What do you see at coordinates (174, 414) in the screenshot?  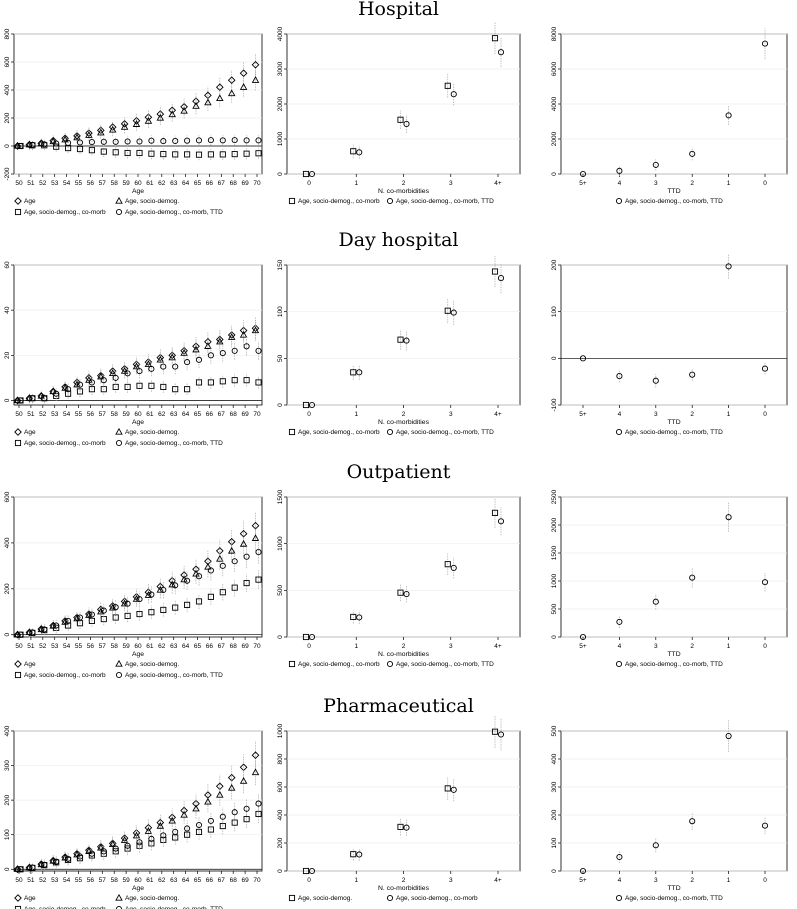 I see `x-tick-label: 63` at bounding box center [174, 414].